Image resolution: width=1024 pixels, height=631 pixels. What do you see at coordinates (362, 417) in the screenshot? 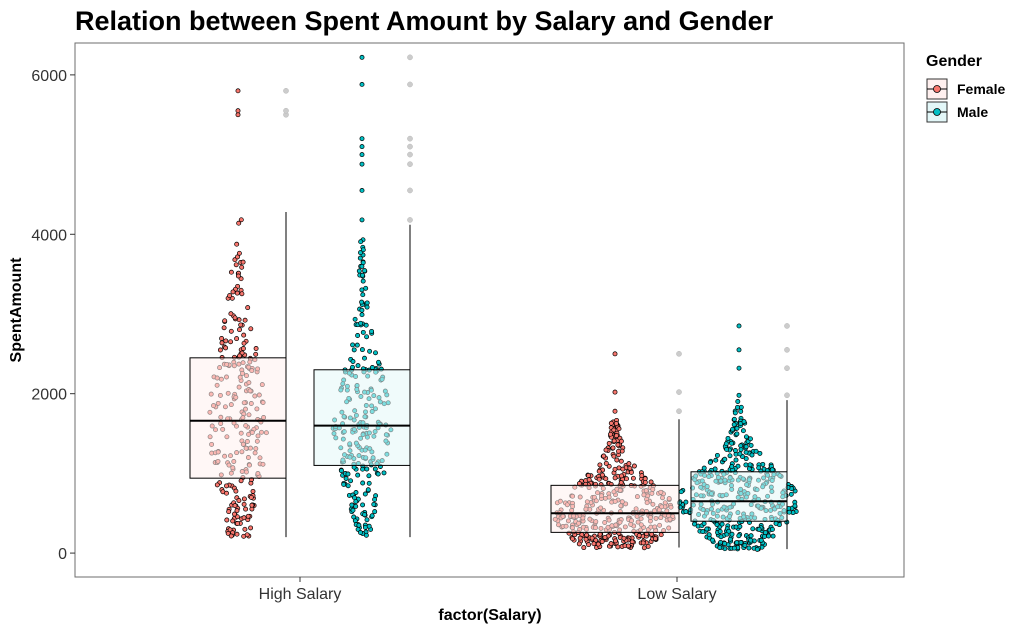
I see `box-male-high-salary` at bounding box center [362, 417].